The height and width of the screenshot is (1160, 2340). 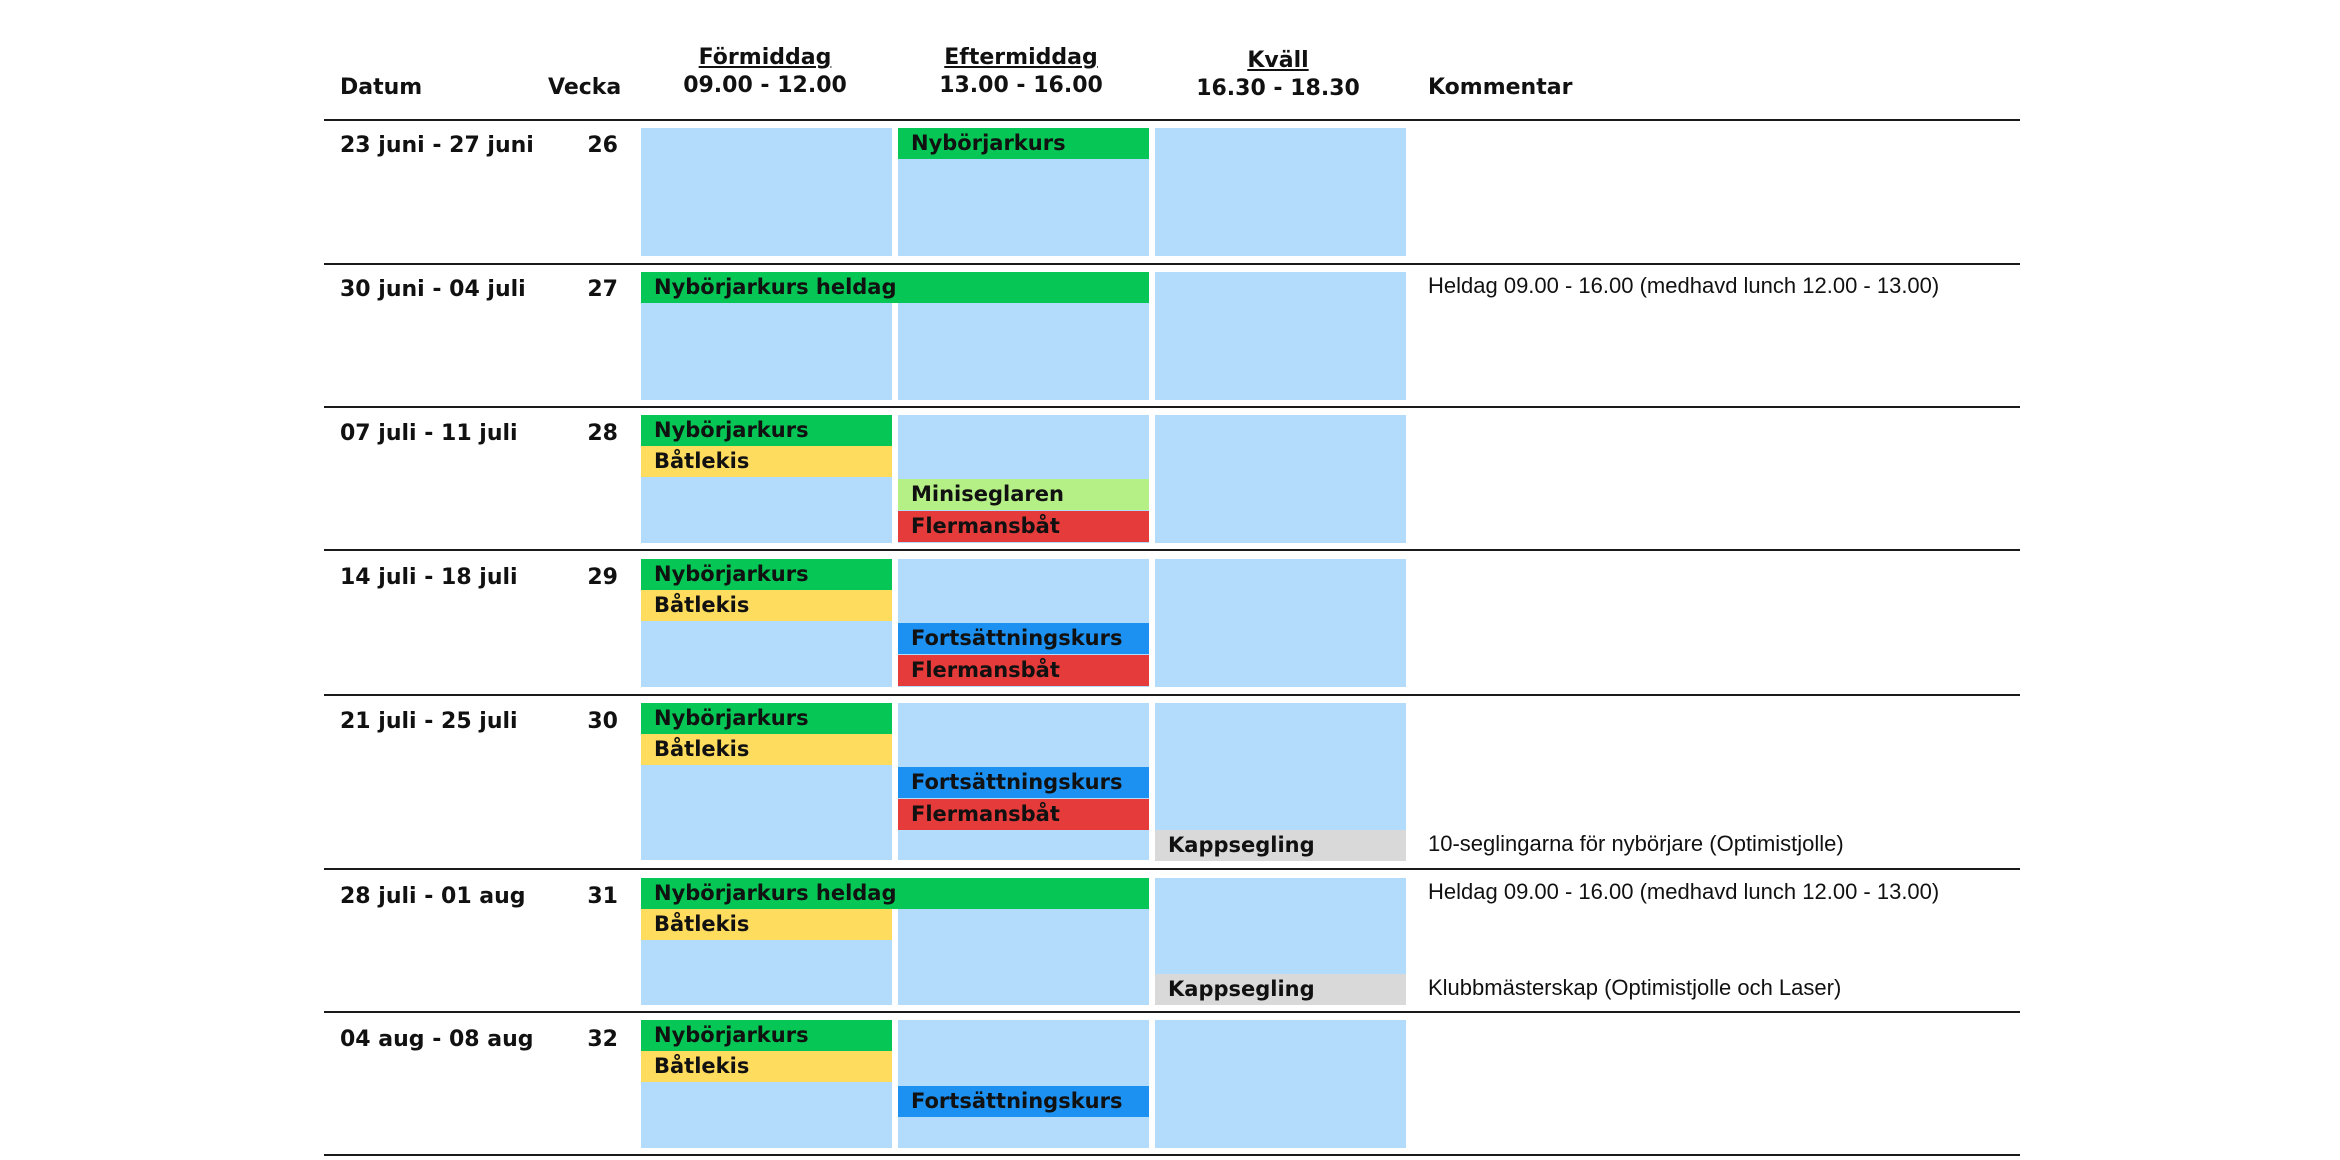 I want to click on header-kvall-time: 16.30 - 18.30, so click(x=1278, y=88).